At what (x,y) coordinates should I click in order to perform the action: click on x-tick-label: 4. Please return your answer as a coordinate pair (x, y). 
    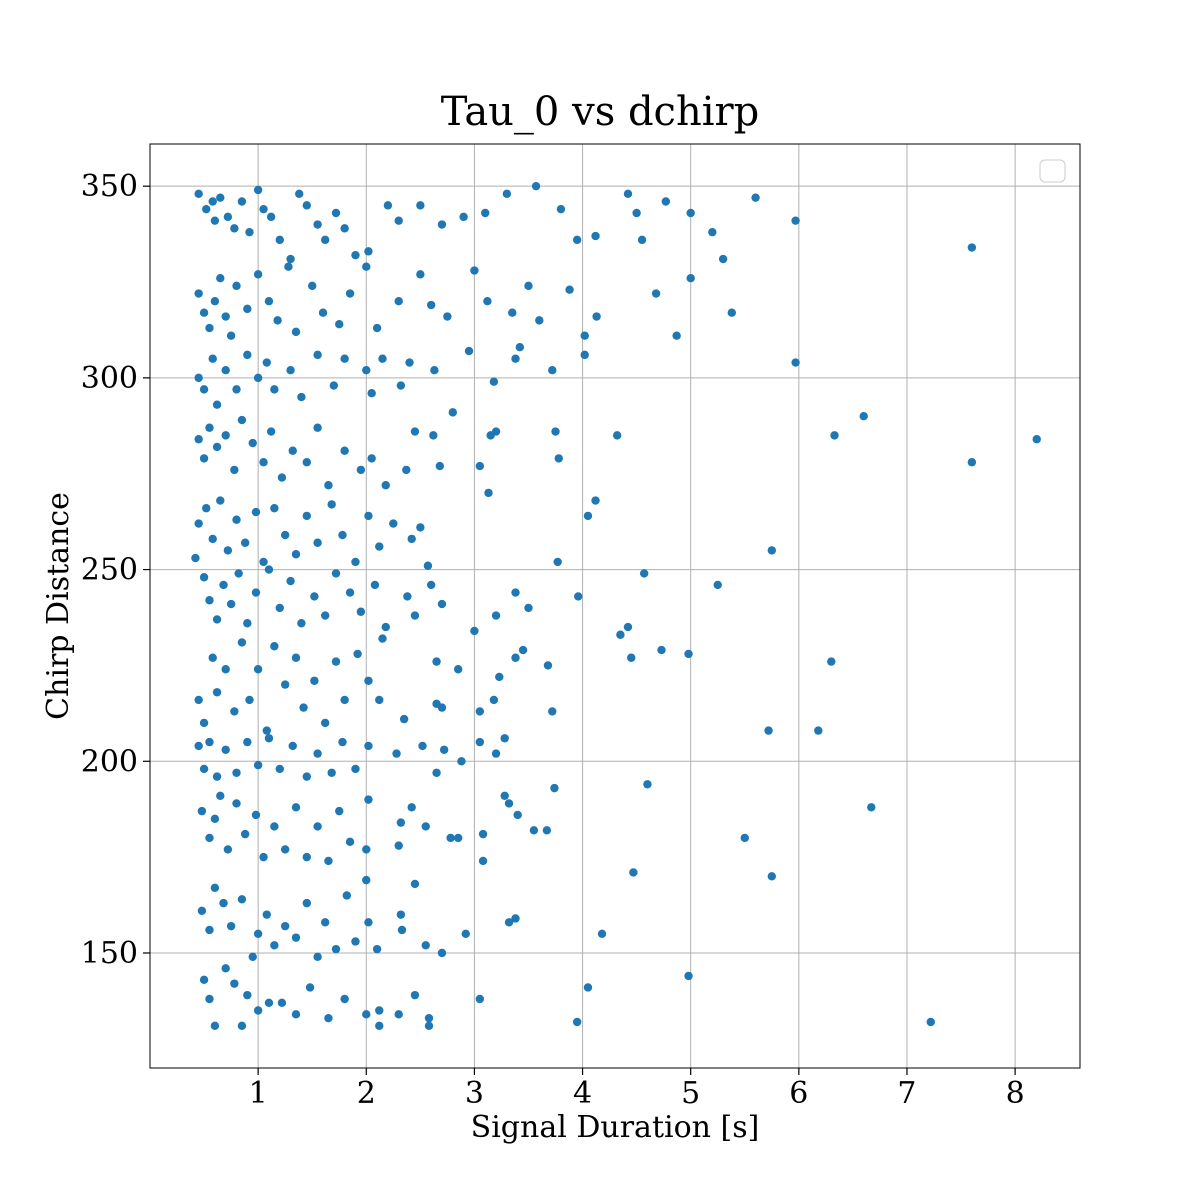
    Looking at the image, I should click on (582, 1093).